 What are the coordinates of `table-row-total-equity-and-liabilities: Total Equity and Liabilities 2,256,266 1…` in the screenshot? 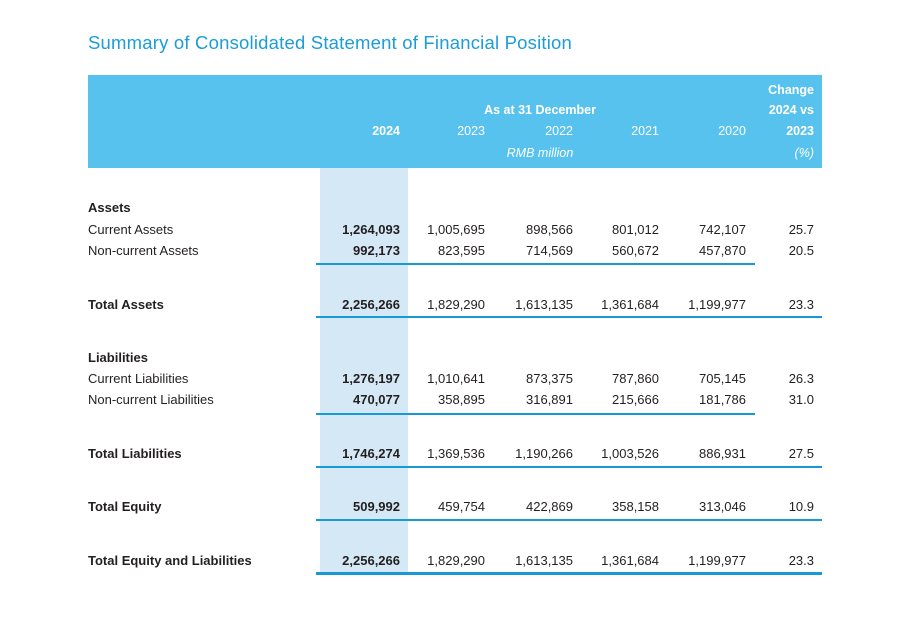 It's located at (455, 561).